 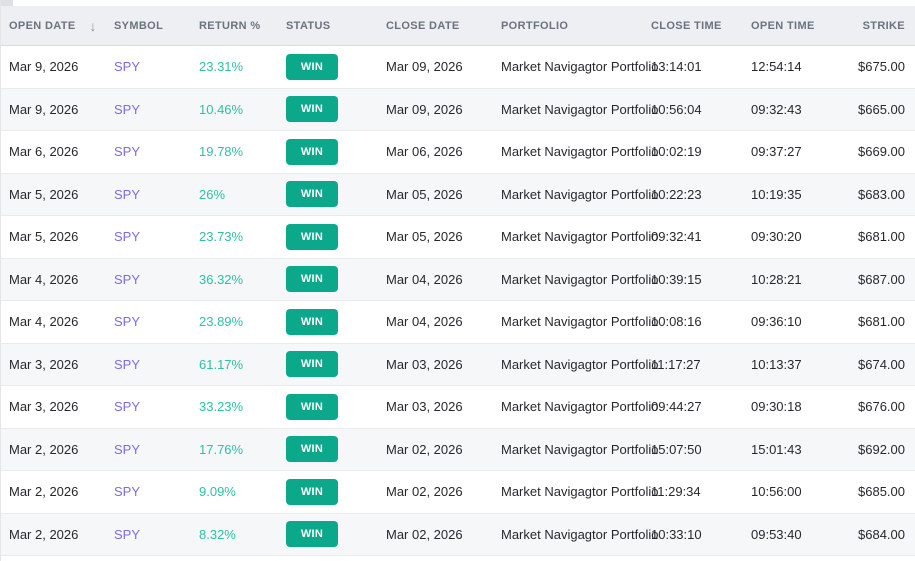 What do you see at coordinates (881, 407) in the screenshot?
I see `cell-strike: $676.00` at bounding box center [881, 407].